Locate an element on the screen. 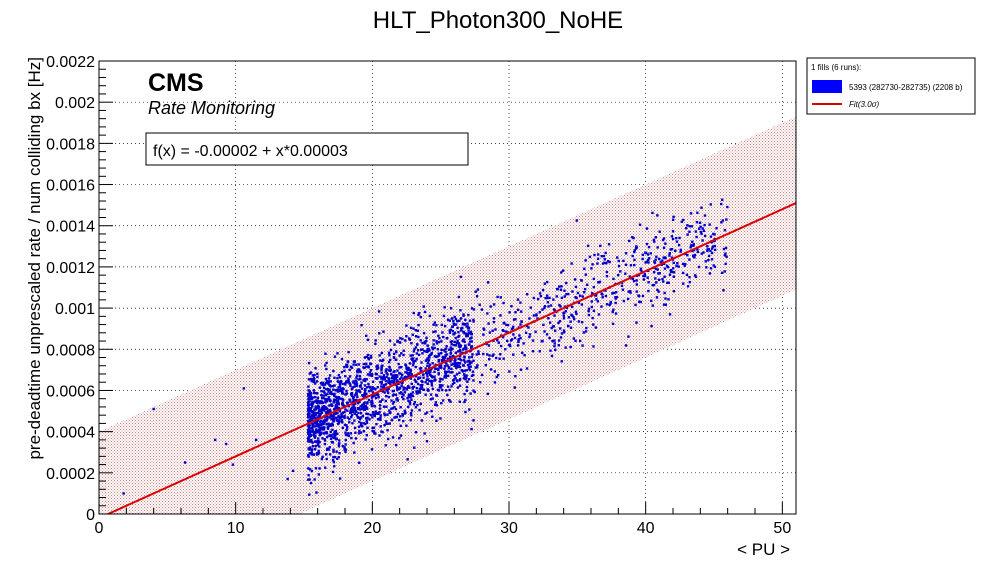 The width and height of the screenshot is (996, 577). y-tick-label: 0.0002 is located at coordinates (70, 474).